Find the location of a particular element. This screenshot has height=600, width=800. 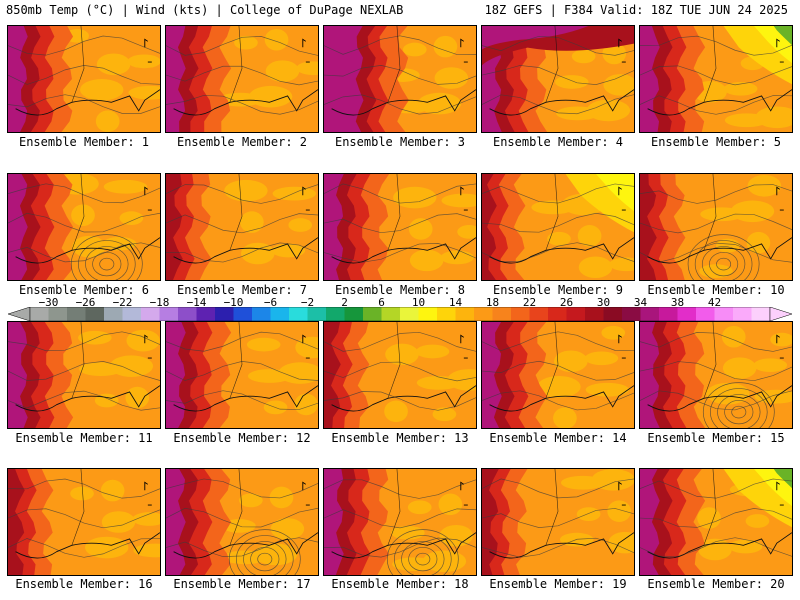

temp-fill-light-yellow is located at coordinates (615, 193).